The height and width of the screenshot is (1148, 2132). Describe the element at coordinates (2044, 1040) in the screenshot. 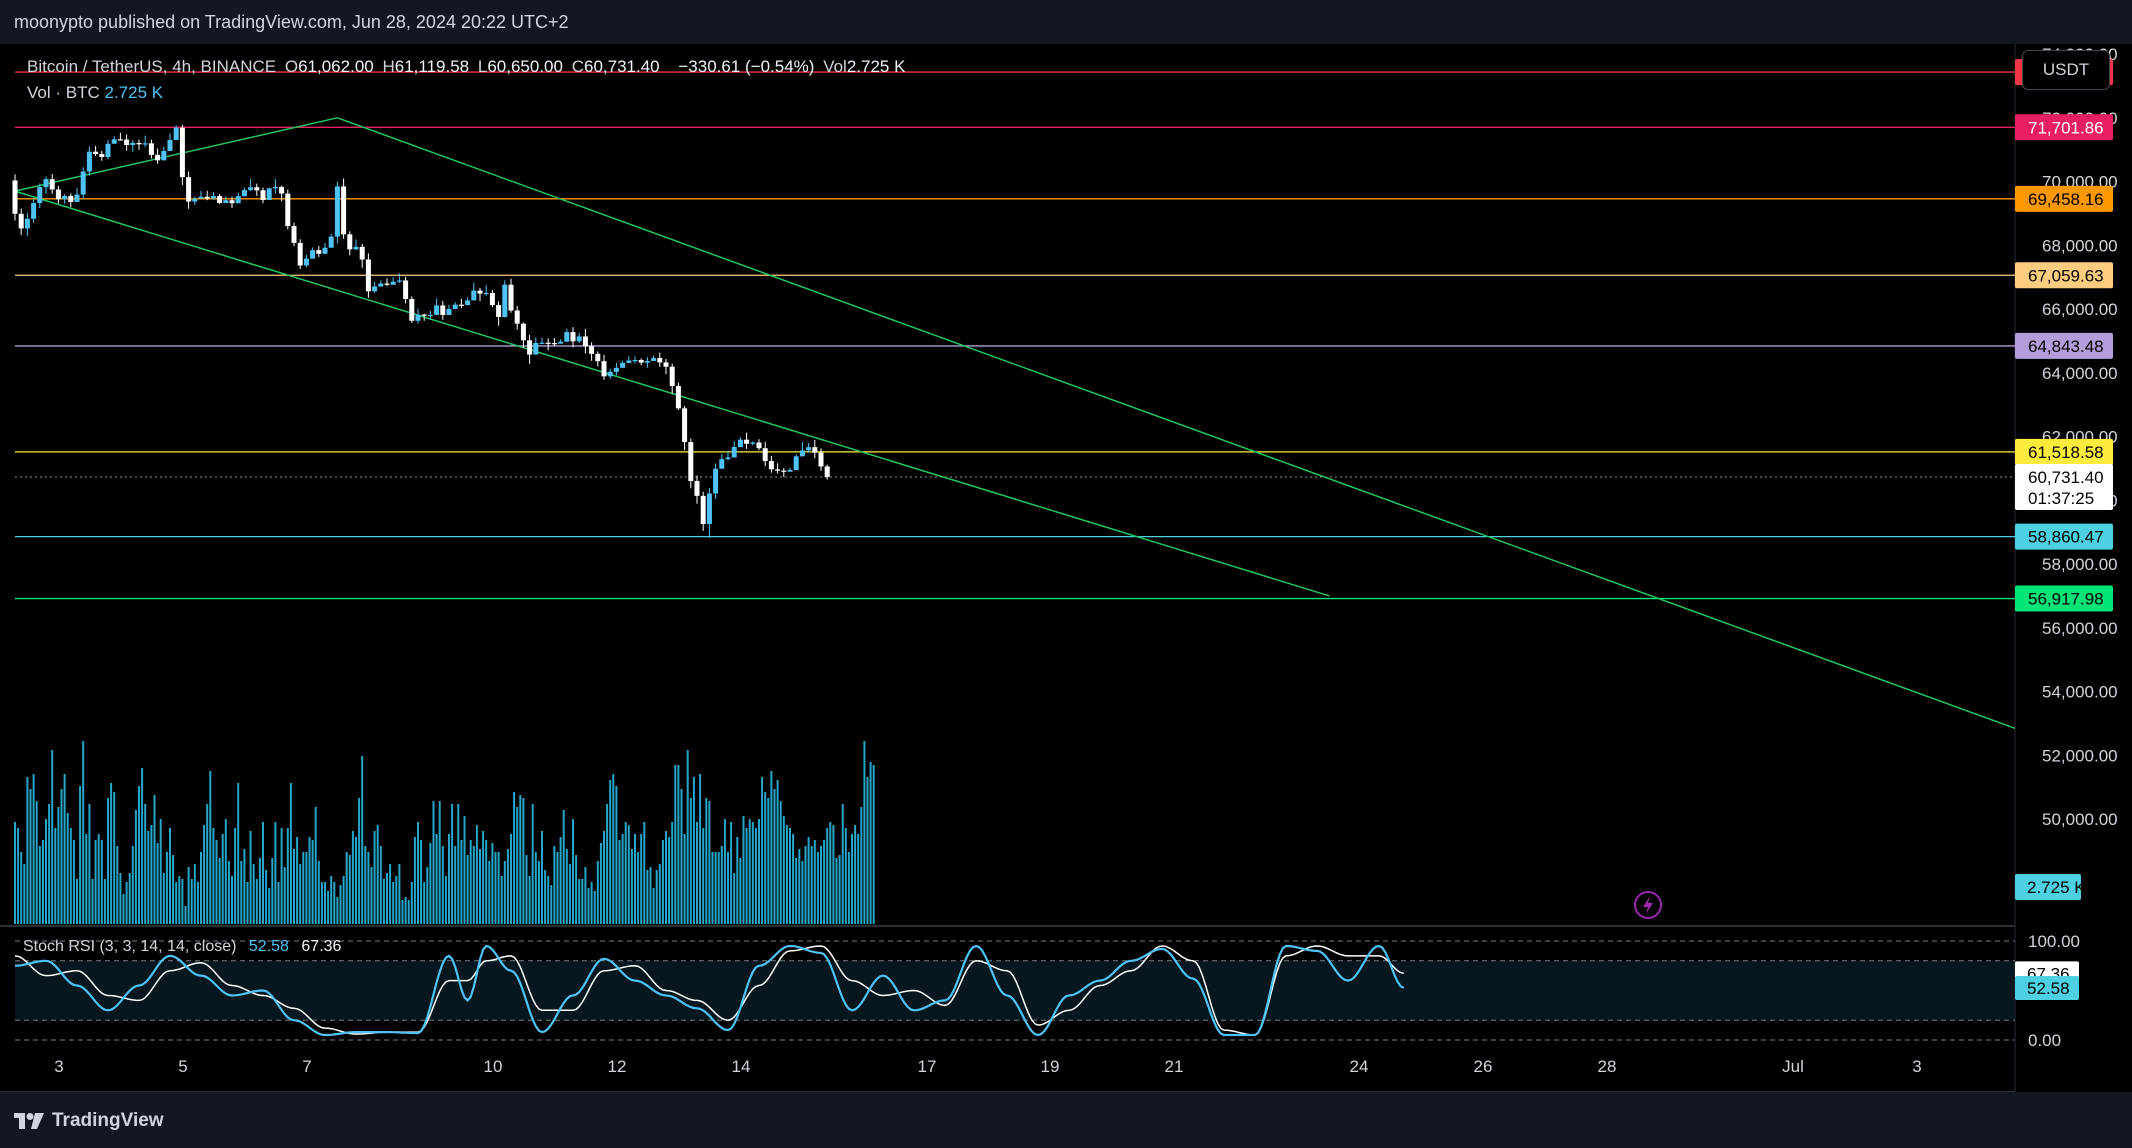

I see `stoch-tick-0: 0.00` at that location.